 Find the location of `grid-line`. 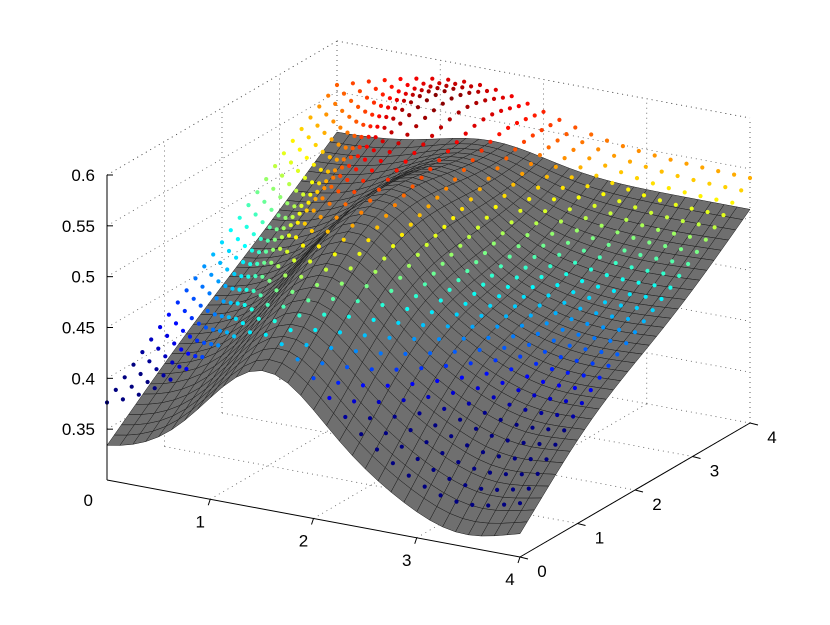

grid-line is located at coordinates (222, 108).